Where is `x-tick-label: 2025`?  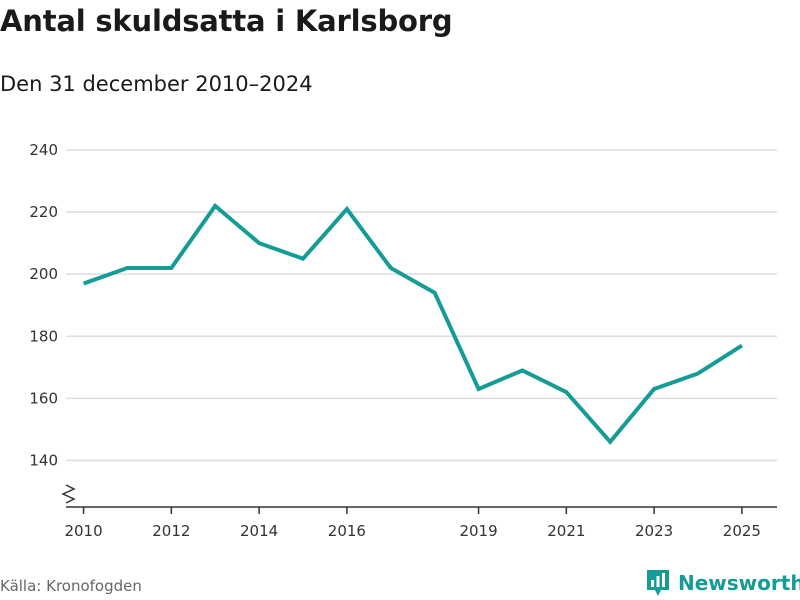 x-tick-label: 2025 is located at coordinates (742, 531).